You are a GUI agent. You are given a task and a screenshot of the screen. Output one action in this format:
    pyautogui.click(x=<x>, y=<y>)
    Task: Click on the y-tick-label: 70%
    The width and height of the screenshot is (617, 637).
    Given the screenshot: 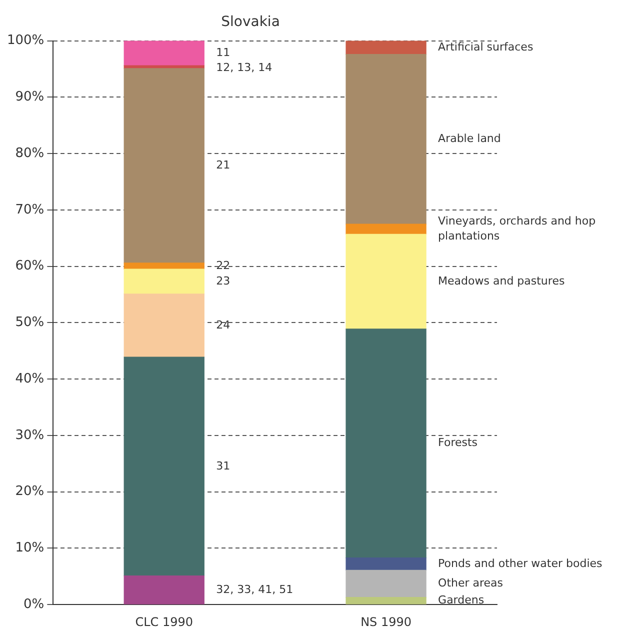 What is the action you would take?
    pyautogui.click(x=29, y=210)
    